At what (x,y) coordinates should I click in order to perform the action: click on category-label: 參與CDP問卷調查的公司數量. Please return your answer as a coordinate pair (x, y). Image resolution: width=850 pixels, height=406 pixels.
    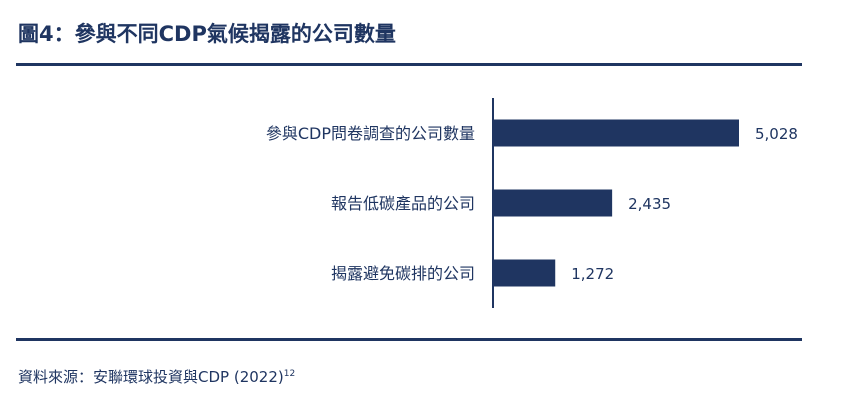
    Looking at the image, I should click on (370, 133).